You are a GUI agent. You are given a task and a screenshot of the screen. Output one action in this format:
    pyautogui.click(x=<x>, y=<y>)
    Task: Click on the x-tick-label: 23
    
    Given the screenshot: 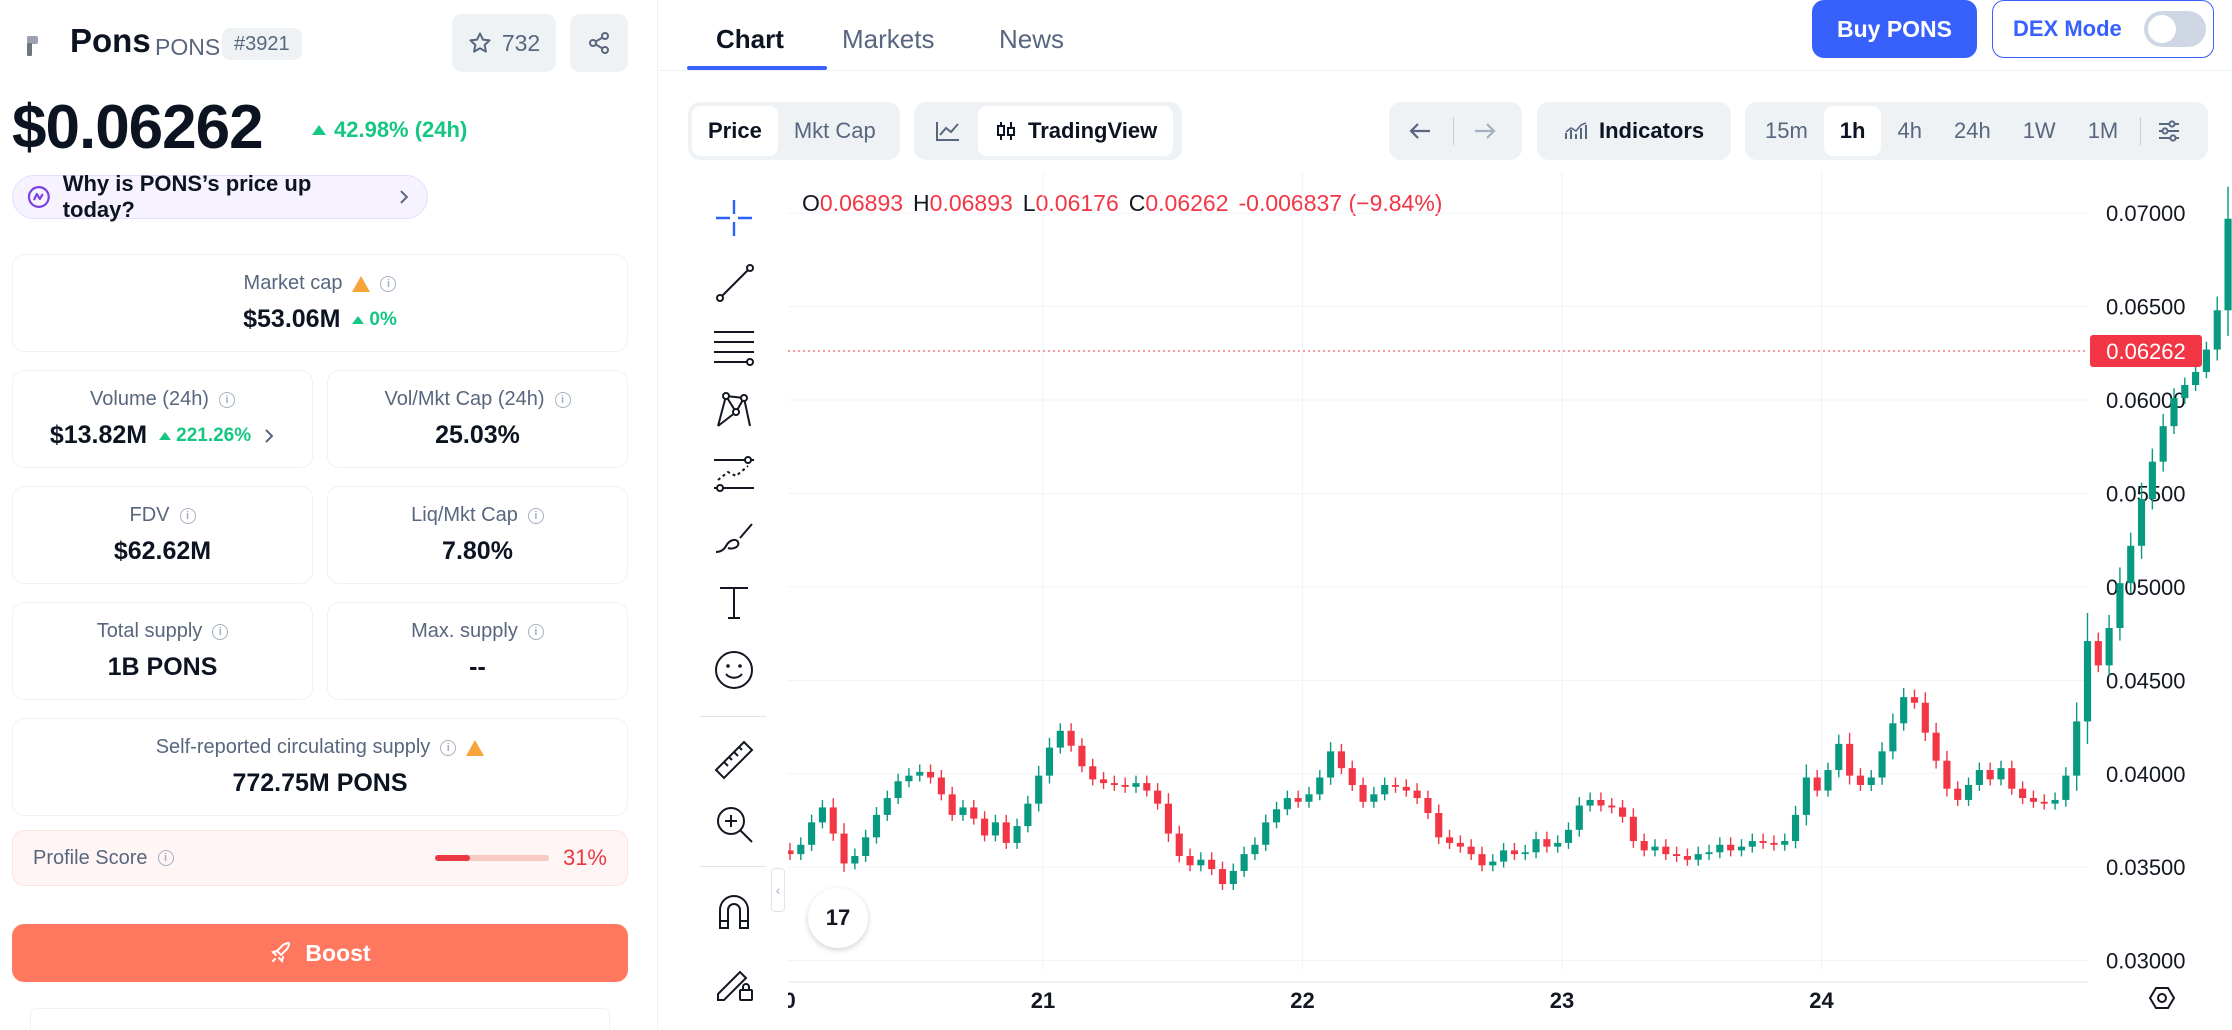 What is the action you would take?
    pyautogui.click(x=1562, y=1000)
    